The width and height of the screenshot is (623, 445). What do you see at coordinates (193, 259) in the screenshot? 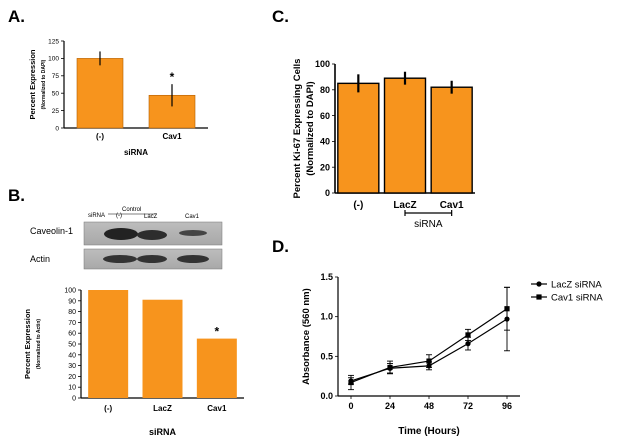
I see `band-actin-cav1` at bounding box center [193, 259].